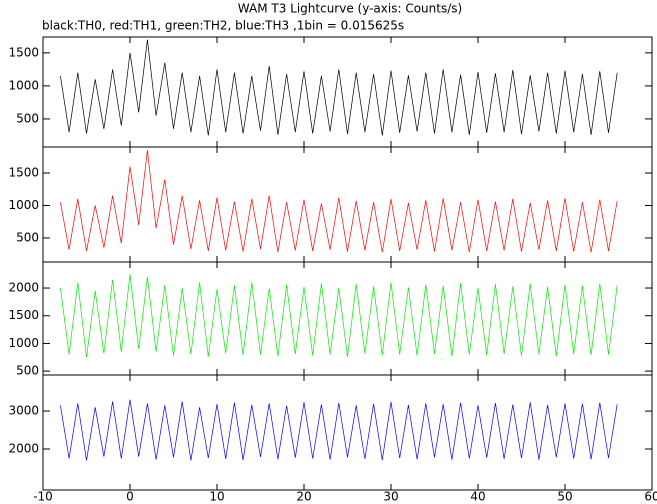  I want to click on chart-title: WAM T3 Lightcurve (y-axis: Counts/s), so click(350, 9).